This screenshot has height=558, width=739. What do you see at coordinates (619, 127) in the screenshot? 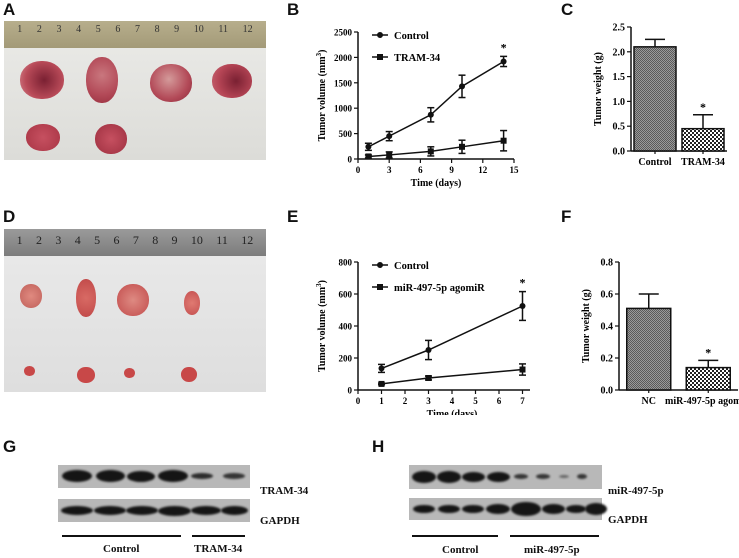
I see `svg-text: 0.5` at bounding box center [619, 127].